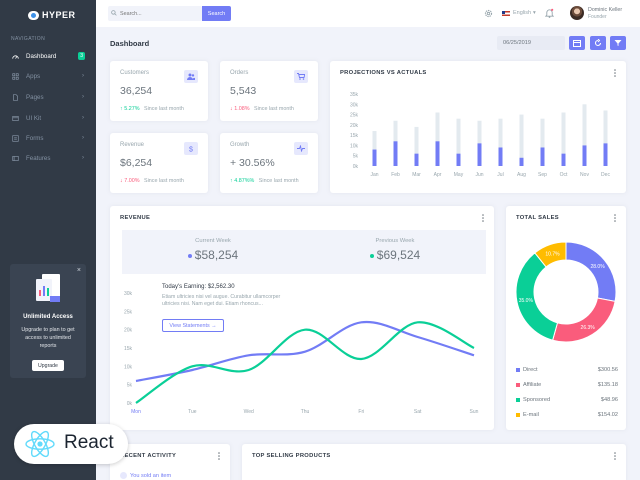 The image size is (640, 480). Describe the element at coordinates (48, 158) in the screenshot. I see `sidebar-item-features: Features ›` at that location.